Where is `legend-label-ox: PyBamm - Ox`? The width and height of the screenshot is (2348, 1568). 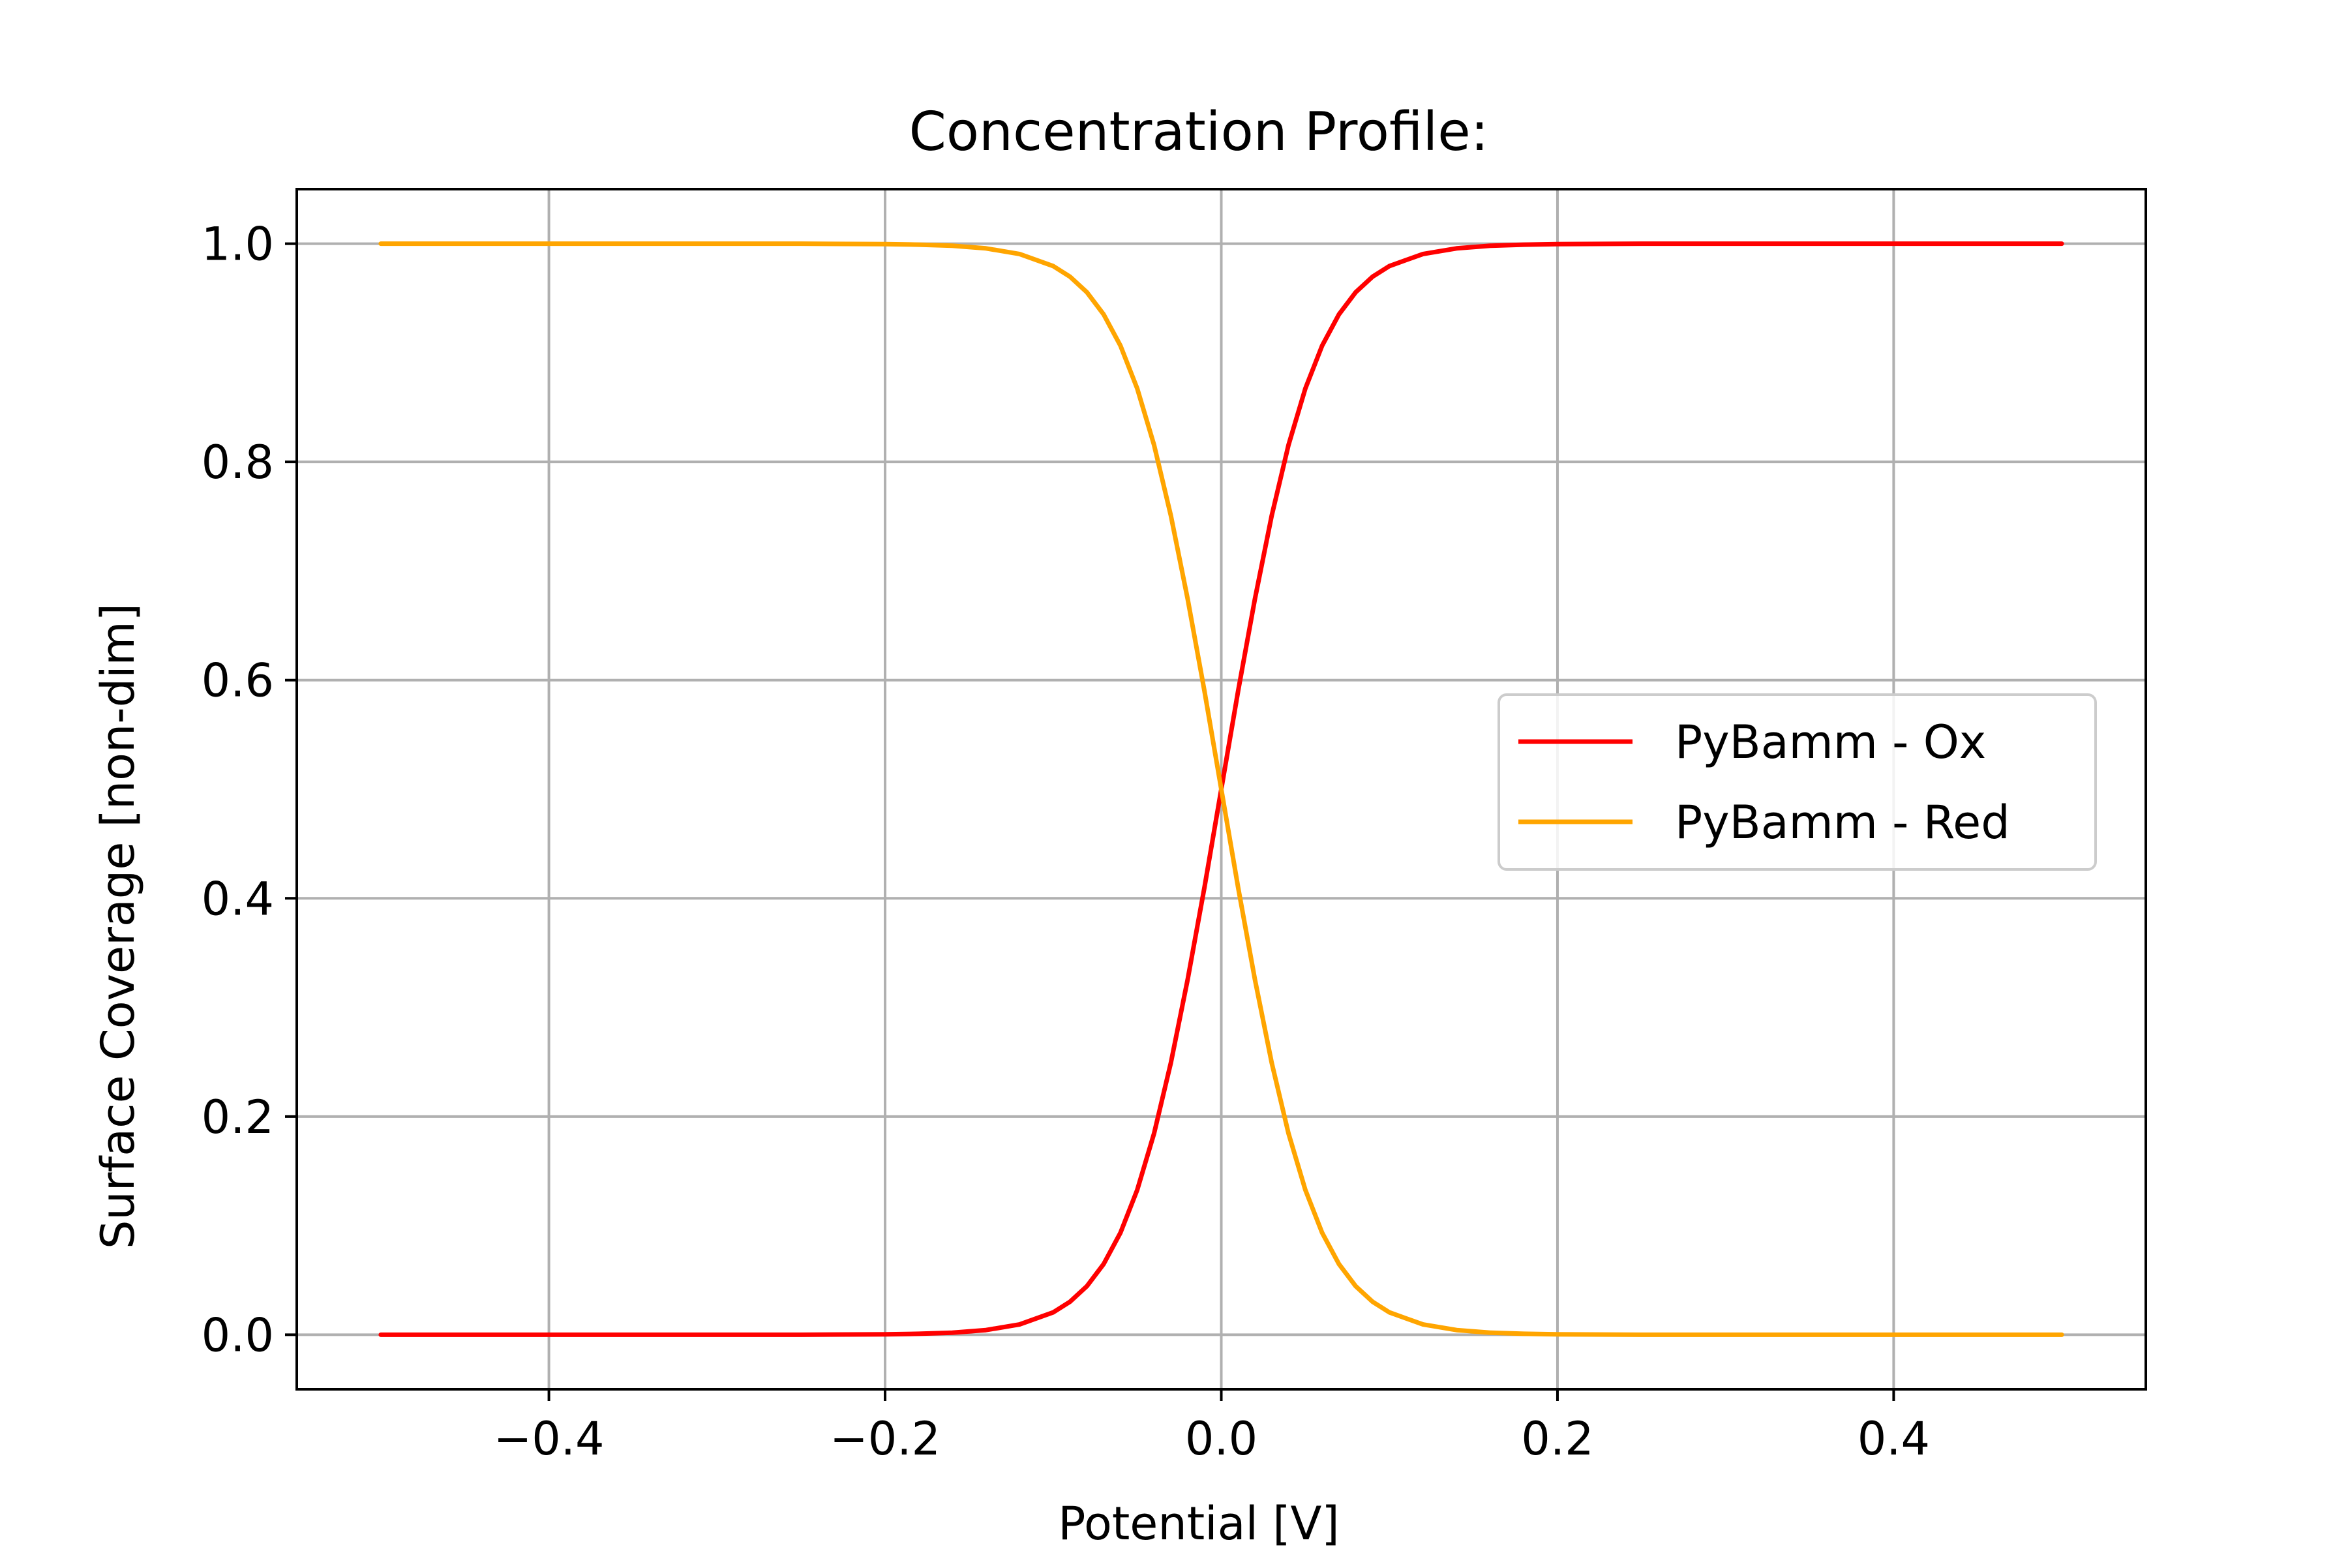
legend-label-ox: PyBamm - Ox is located at coordinates (1830, 742).